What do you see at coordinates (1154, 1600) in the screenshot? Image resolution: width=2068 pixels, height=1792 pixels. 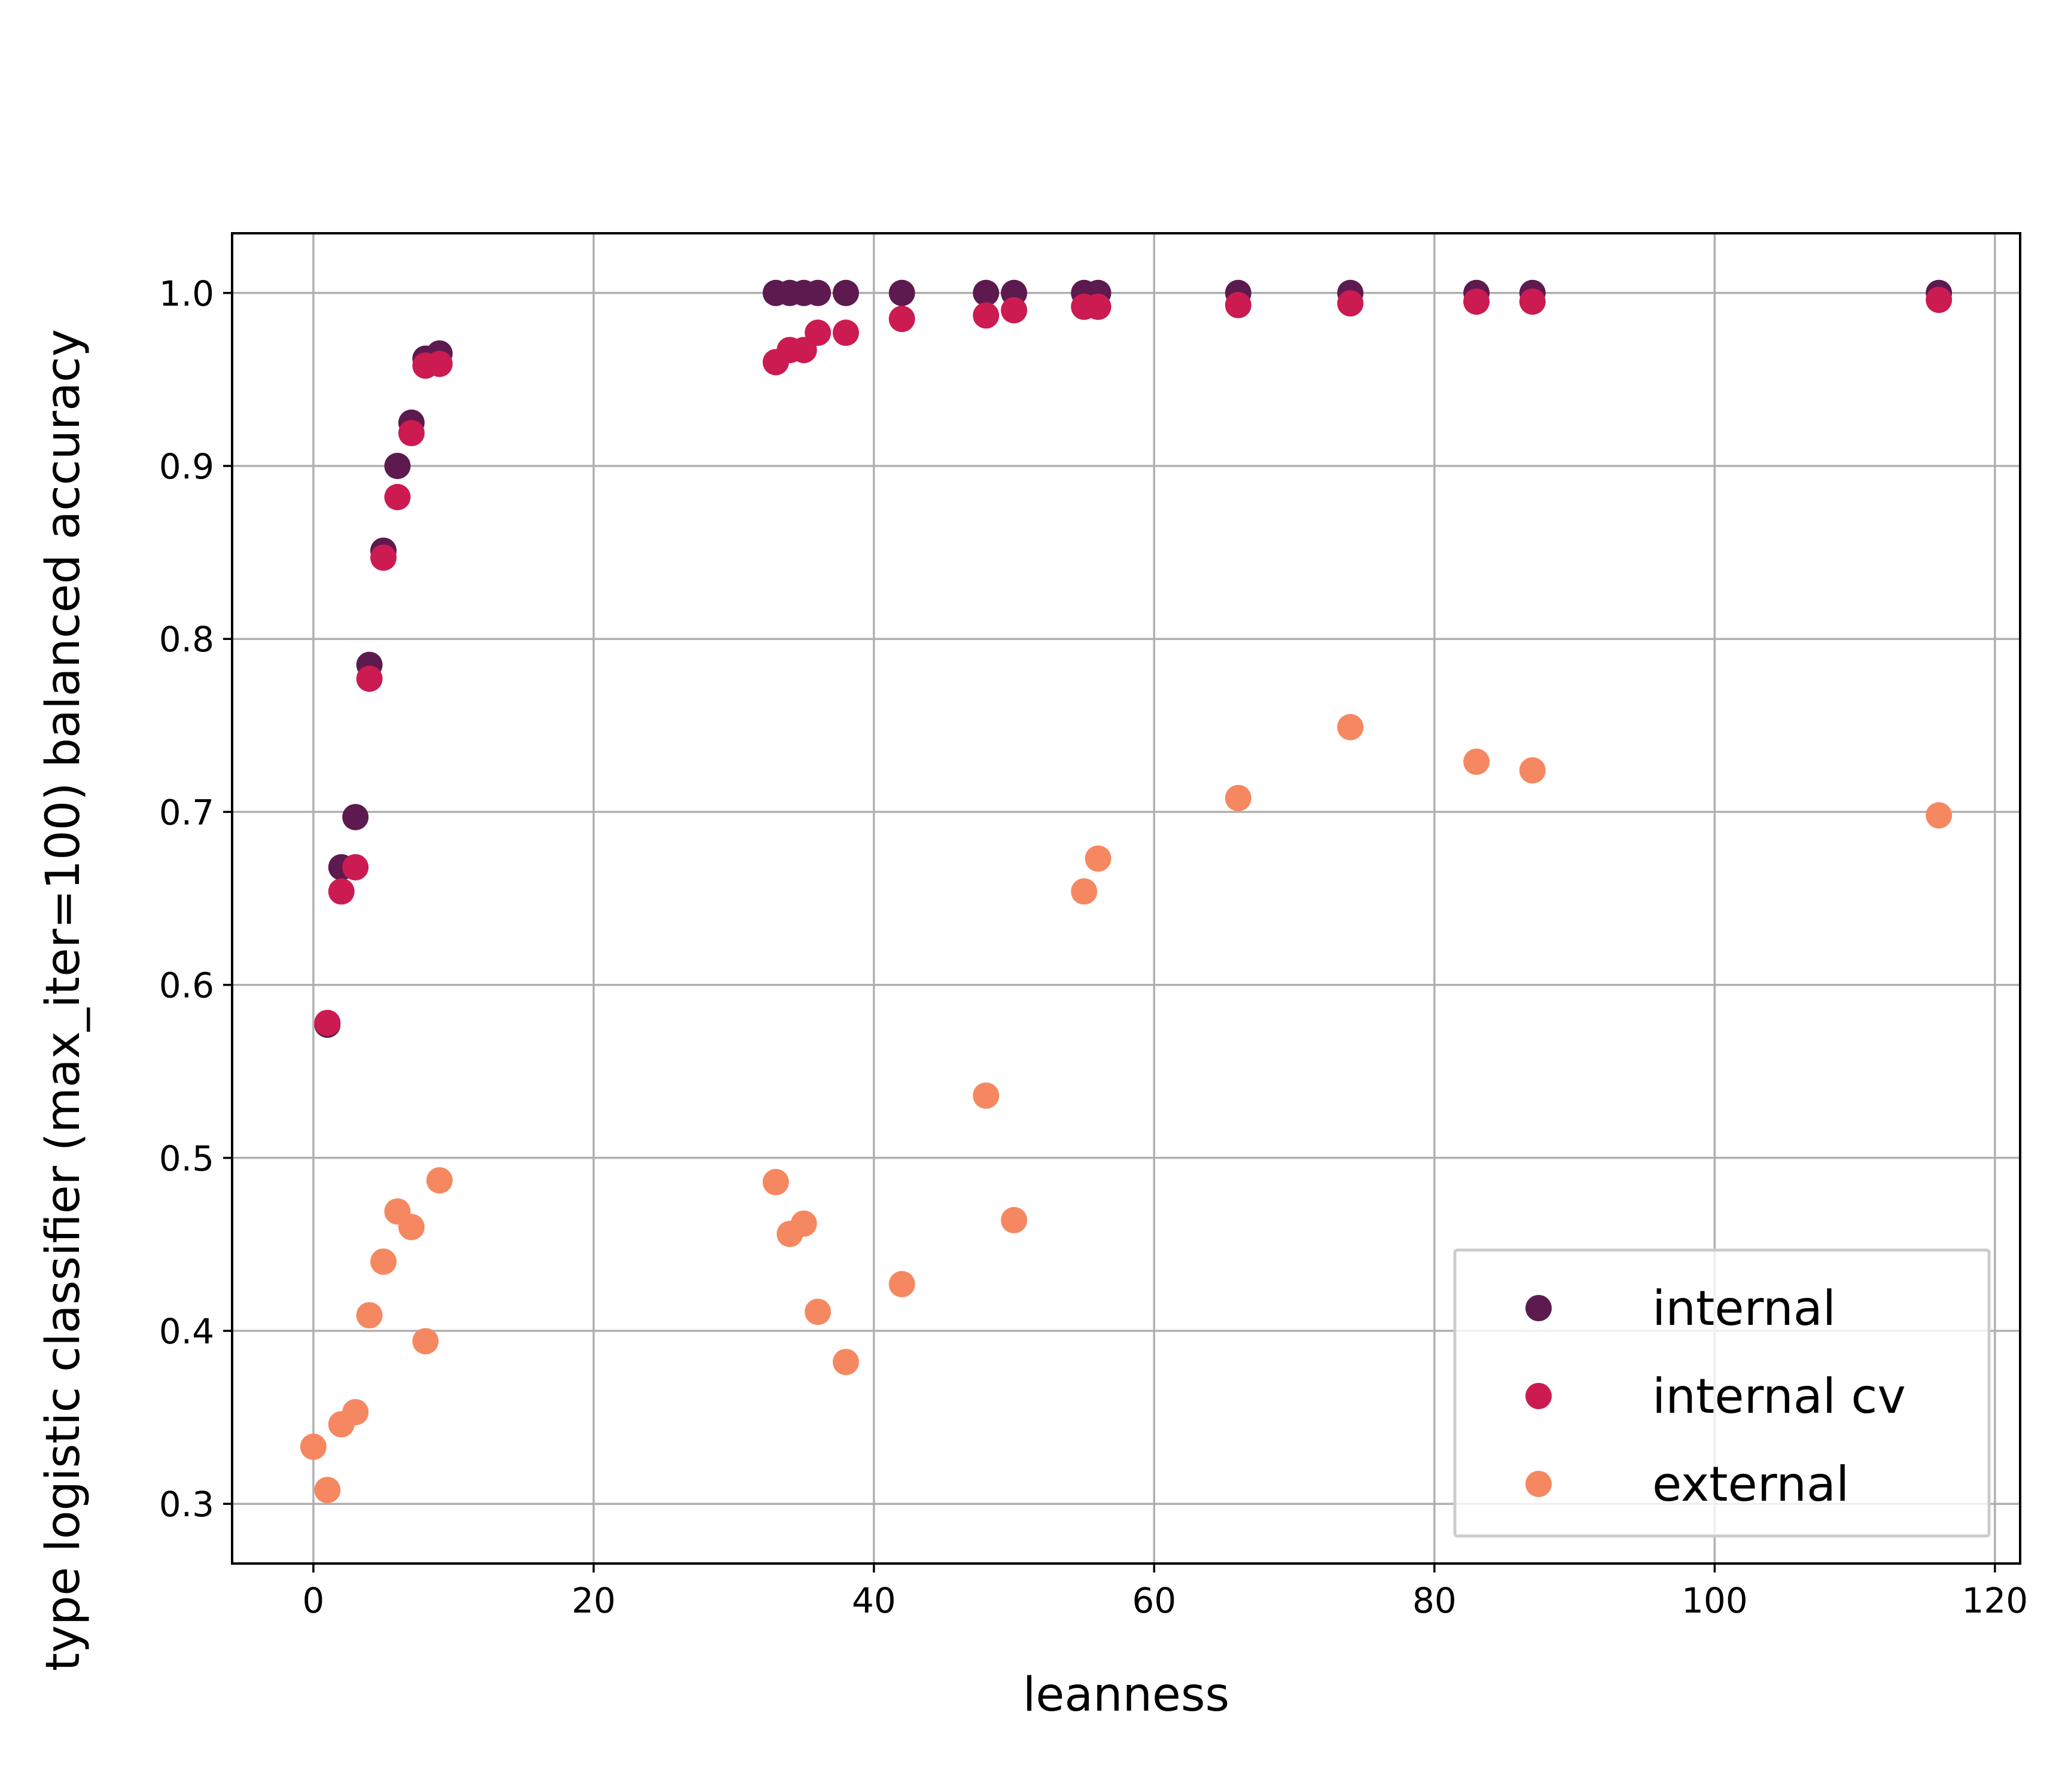 I see `x-tick-label: 60` at bounding box center [1154, 1600].